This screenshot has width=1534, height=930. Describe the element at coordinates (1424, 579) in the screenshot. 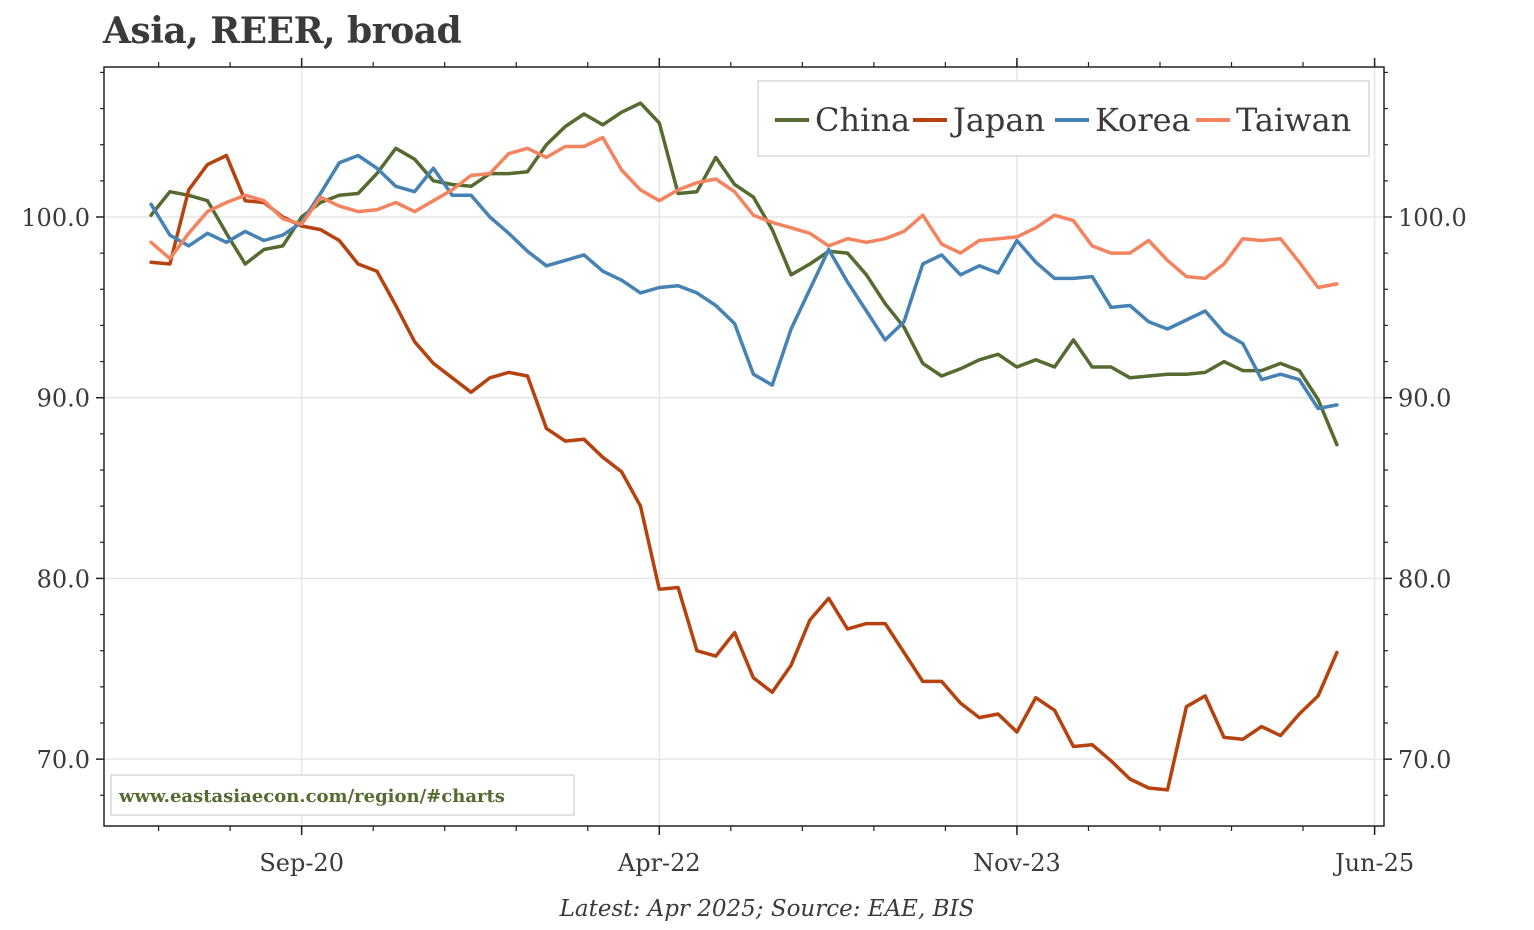

I see `y-tick-label-right: 80.0` at that location.